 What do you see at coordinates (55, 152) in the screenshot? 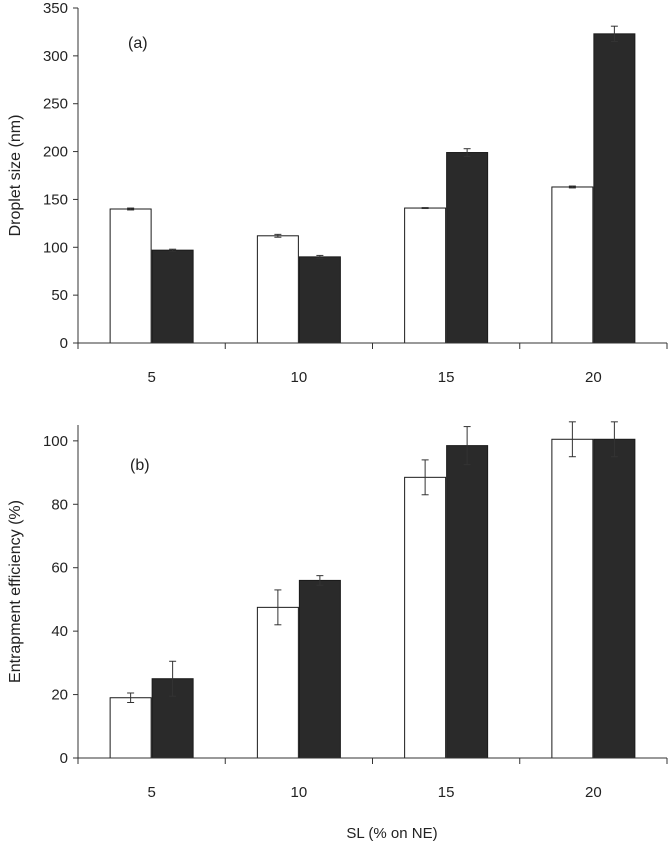
I see `y-tick-label: 200` at bounding box center [55, 152].